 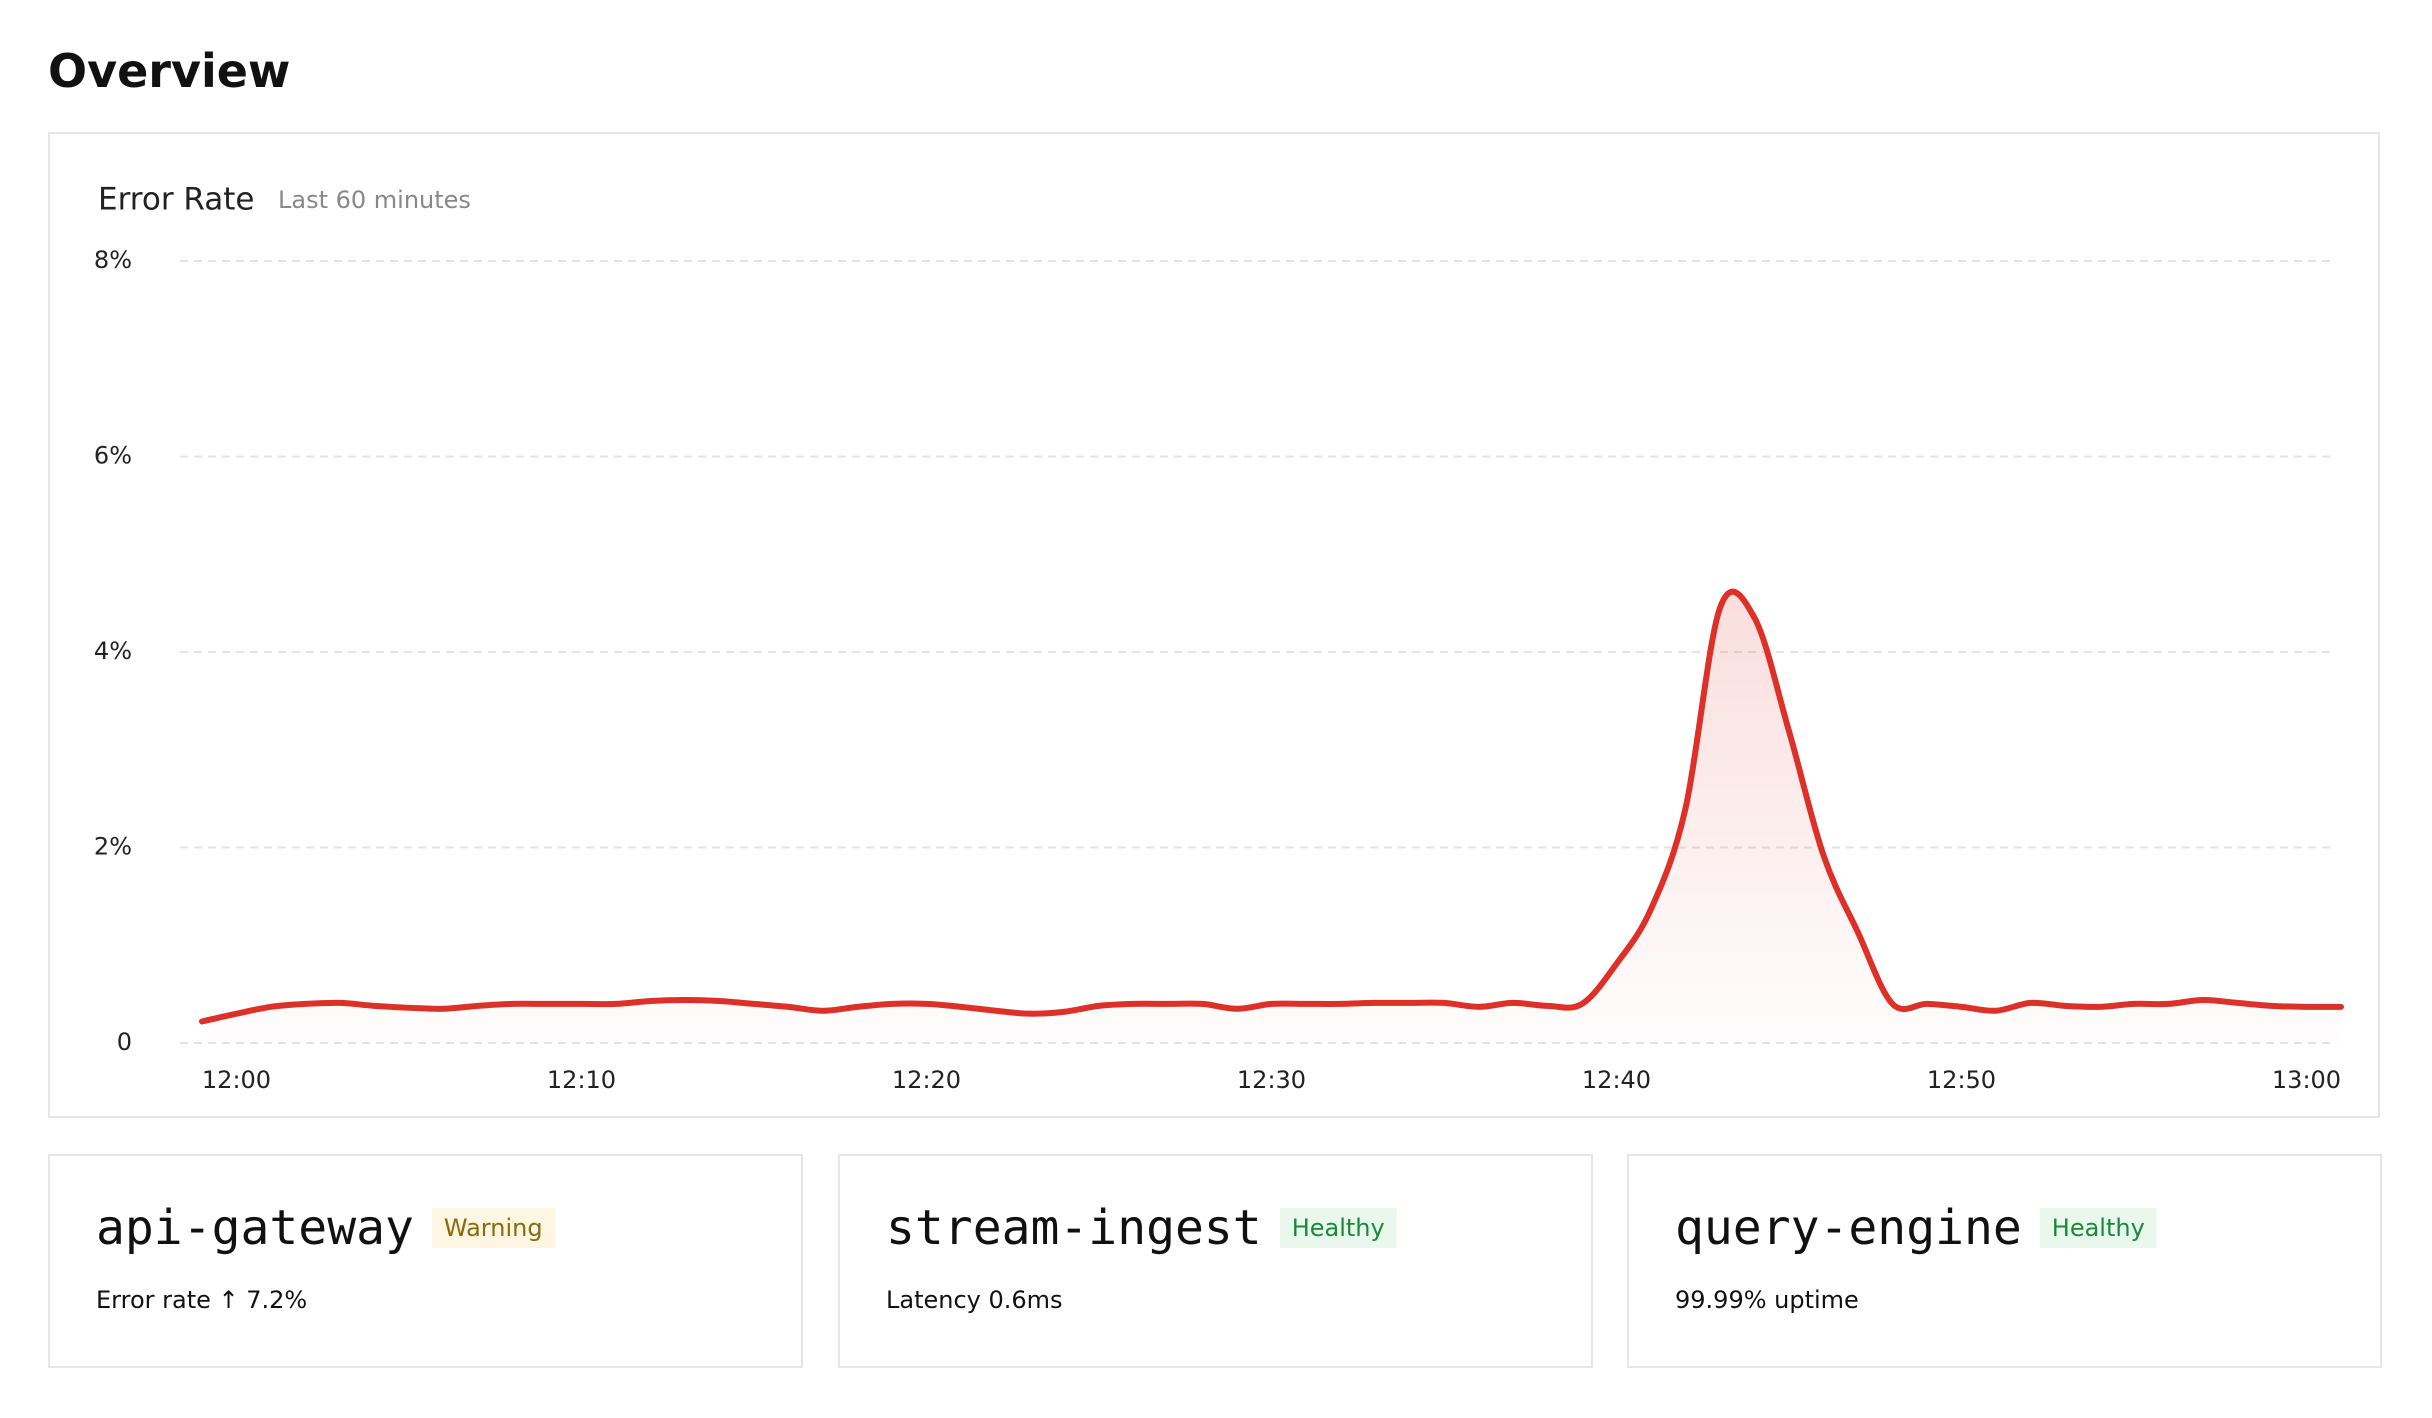 What do you see at coordinates (1074, 1228) in the screenshot?
I see `service-name: stream-ingest` at bounding box center [1074, 1228].